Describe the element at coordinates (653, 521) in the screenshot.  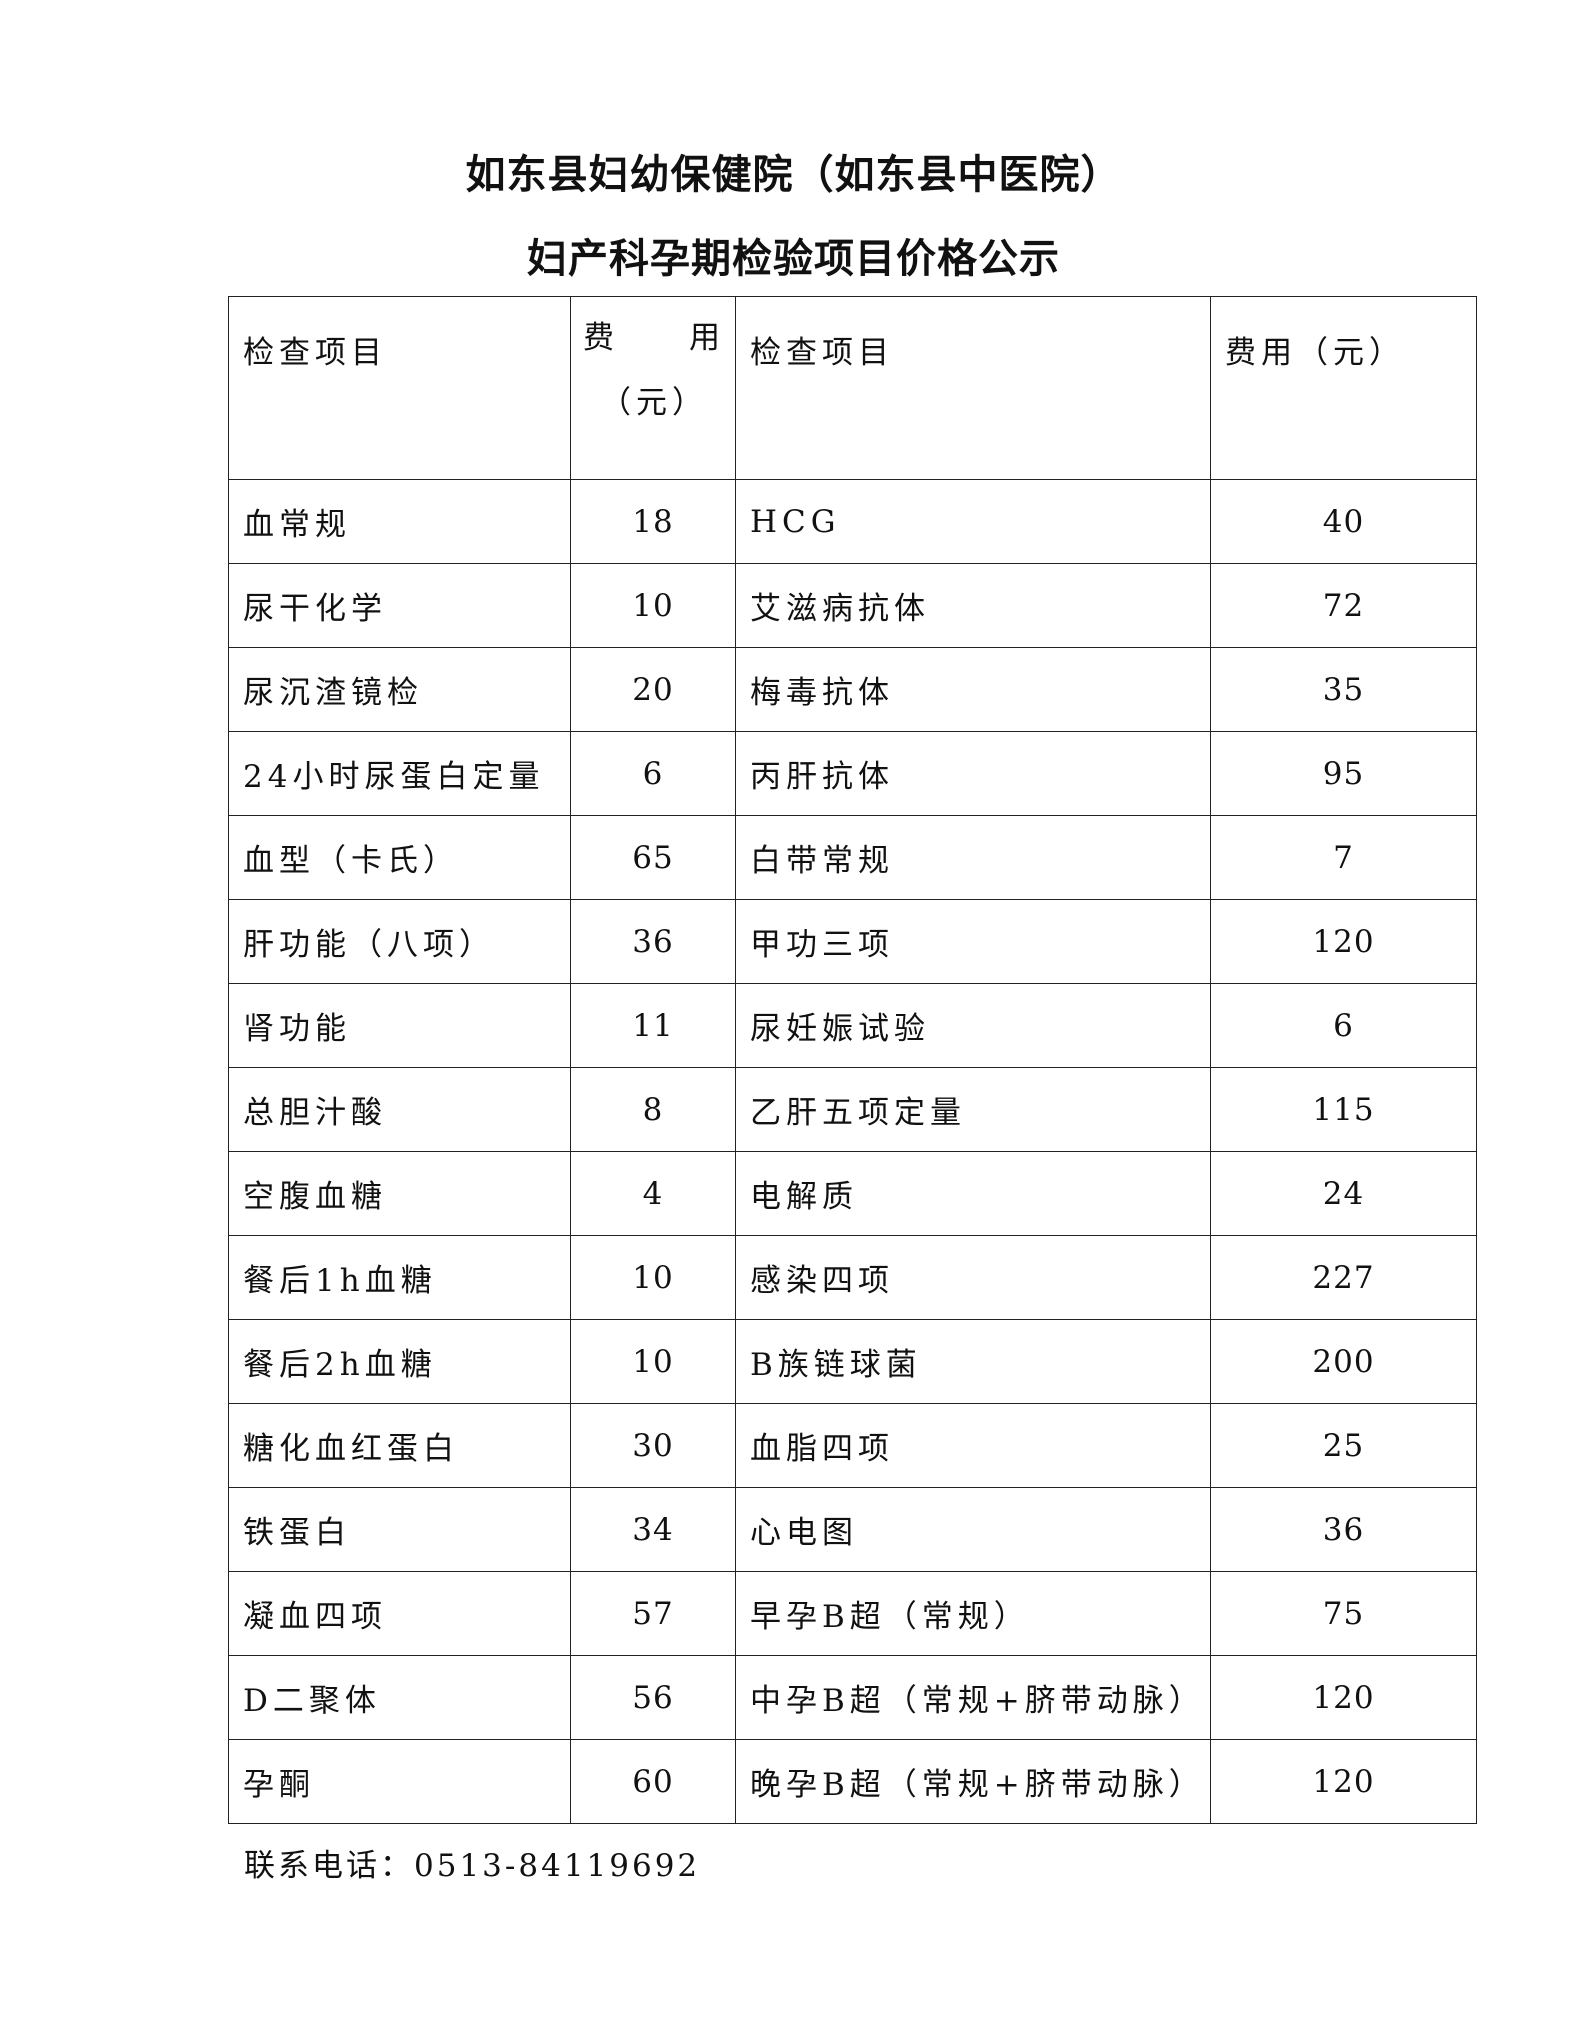
I see `item-fee-left: 18` at that location.